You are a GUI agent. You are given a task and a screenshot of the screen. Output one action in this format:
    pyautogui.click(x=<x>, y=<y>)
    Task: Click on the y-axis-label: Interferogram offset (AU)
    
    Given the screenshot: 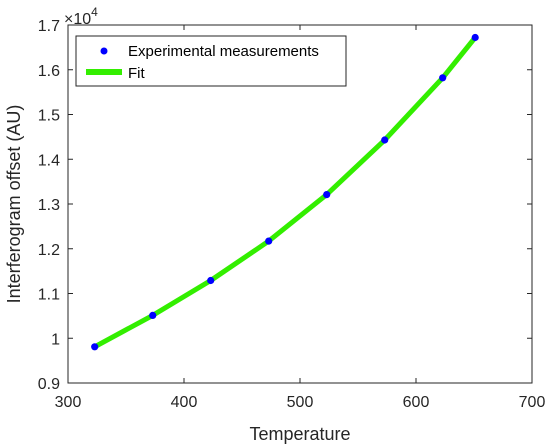 What is the action you would take?
    pyautogui.click(x=14, y=204)
    